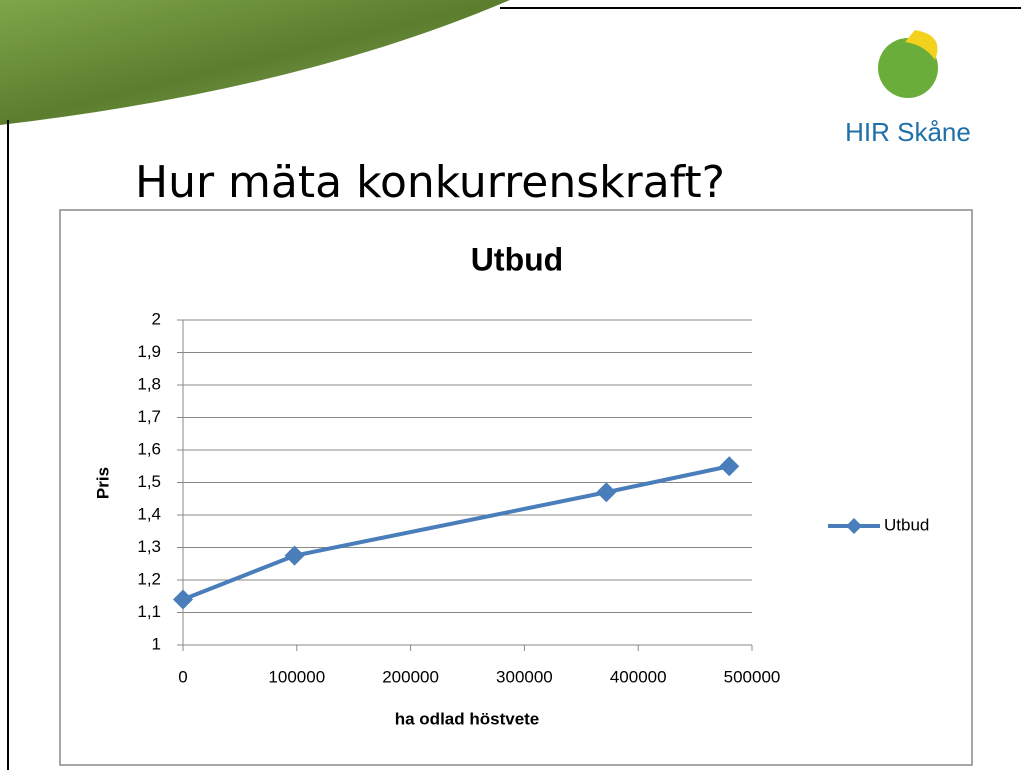  What do you see at coordinates (921, 45) in the screenshot?
I see `logo-leaf` at bounding box center [921, 45].